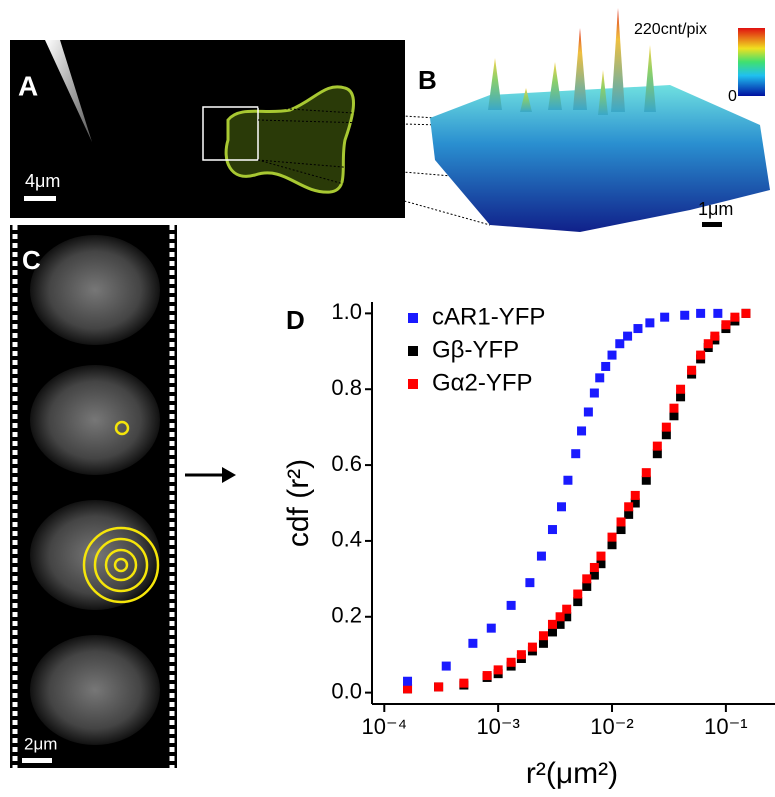 Image resolution: width=775 pixels, height=797 pixels. Describe the element at coordinates (611, 726) in the screenshot. I see `x-tick-label: 10⁻²` at that location.